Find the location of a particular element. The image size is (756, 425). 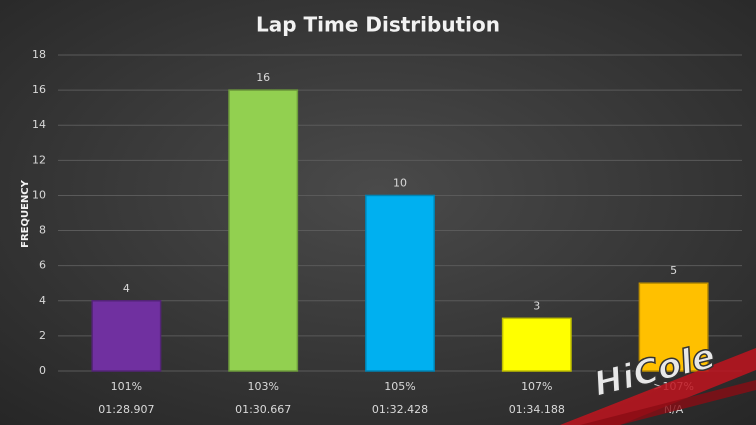

watermark-logo: HiCole is located at coordinates (658, 380).